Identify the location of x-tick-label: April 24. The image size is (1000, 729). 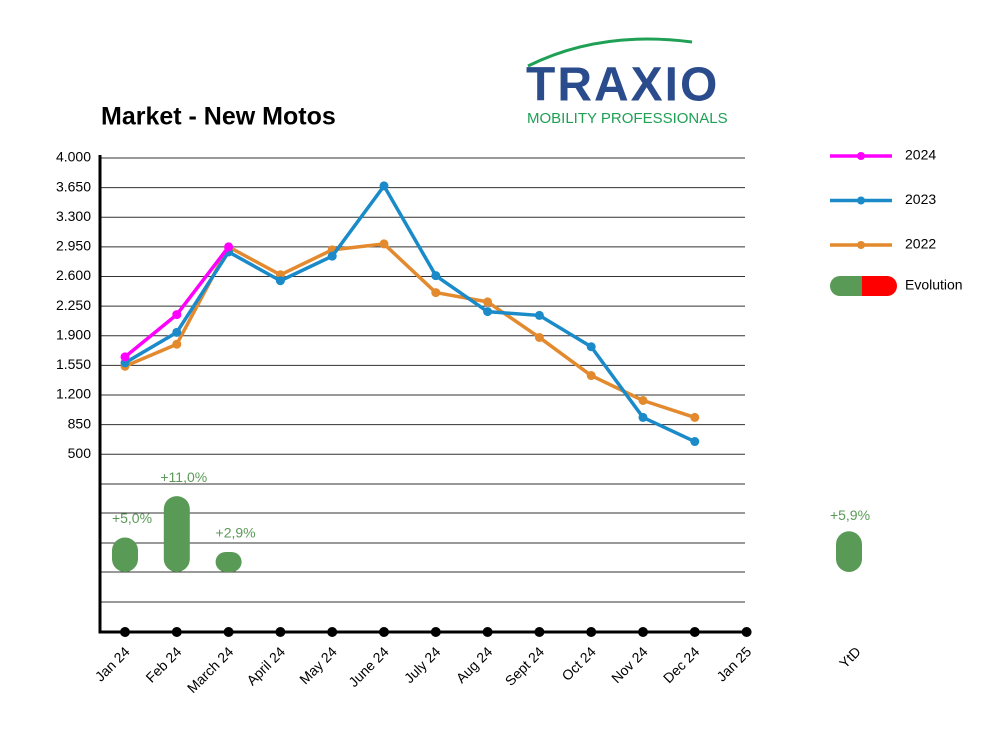
(265, 665).